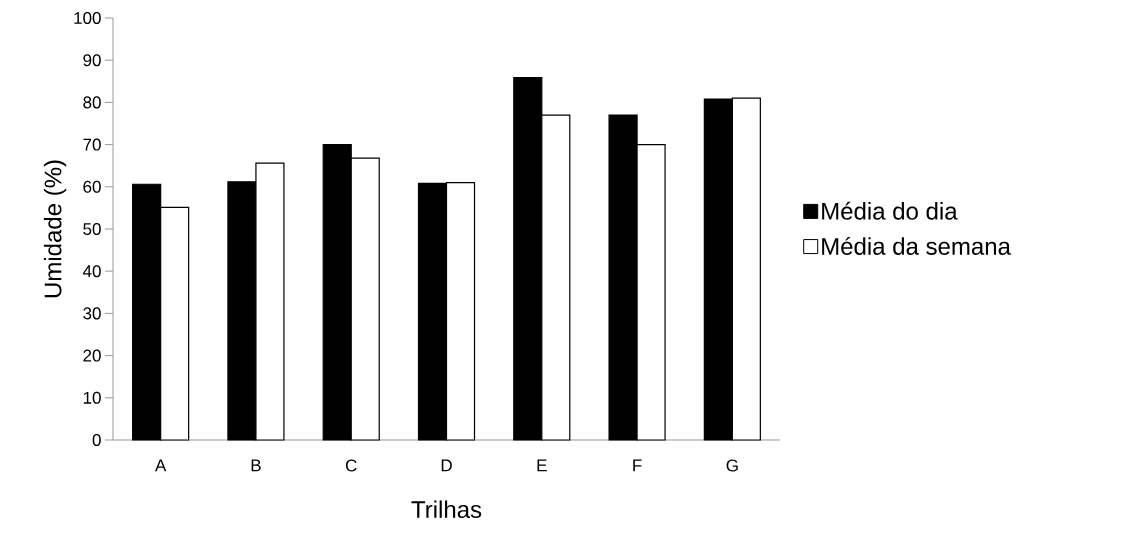 The height and width of the screenshot is (534, 1135). Describe the element at coordinates (92, 186) in the screenshot. I see `y-tick-label: 60` at that location.